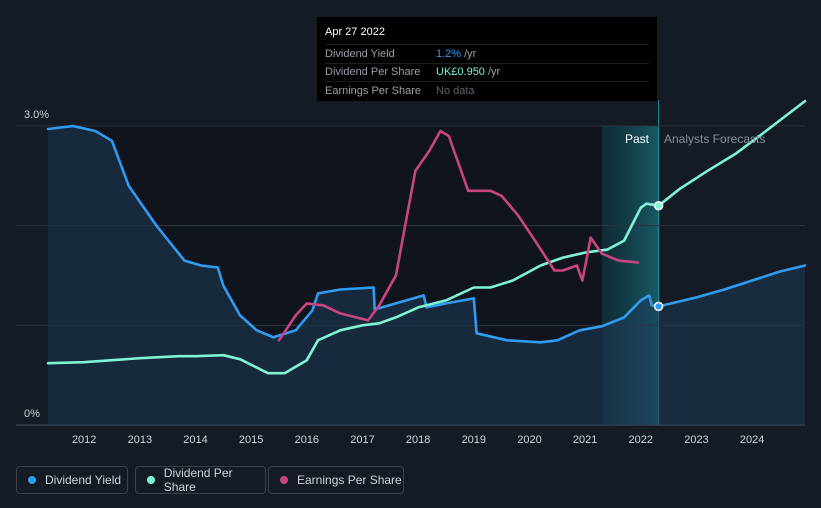  Describe the element at coordinates (487, 90) in the screenshot. I see `tooltip-row-earnings-per-share: Earnings Per Share No data` at that location.